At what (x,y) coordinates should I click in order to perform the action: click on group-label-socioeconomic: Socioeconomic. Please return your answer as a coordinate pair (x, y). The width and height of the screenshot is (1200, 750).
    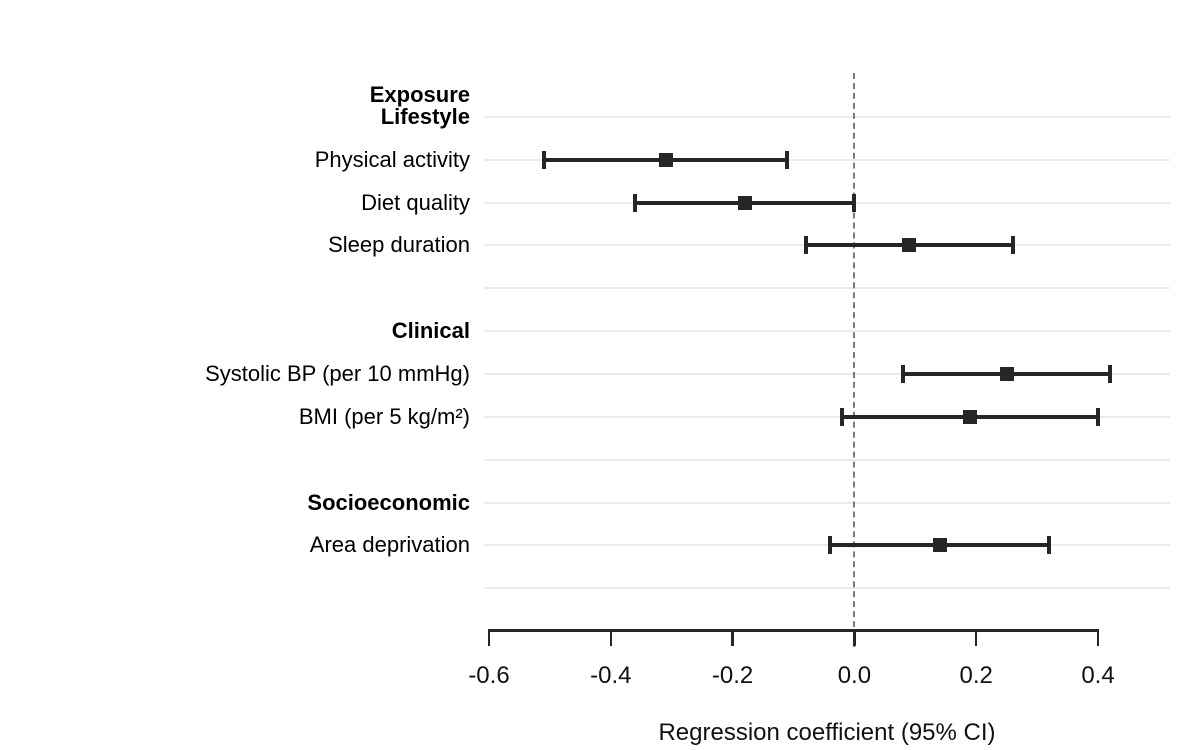
    Looking at the image, I should click on (388, 502).